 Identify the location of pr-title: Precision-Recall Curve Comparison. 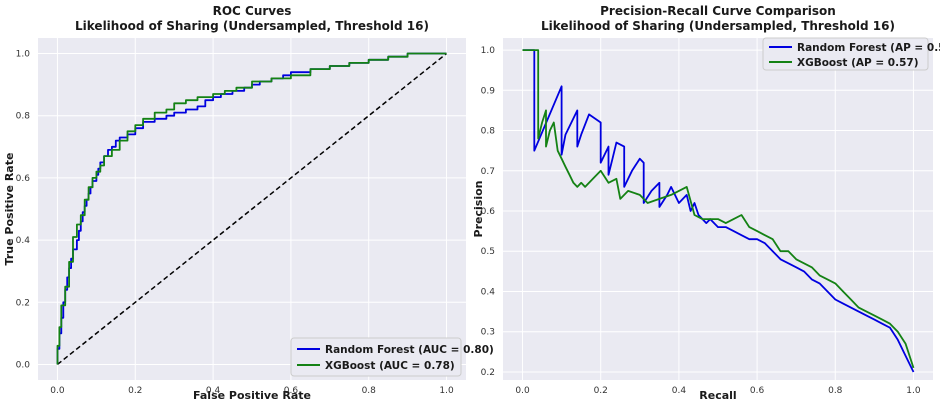
(718, 11).